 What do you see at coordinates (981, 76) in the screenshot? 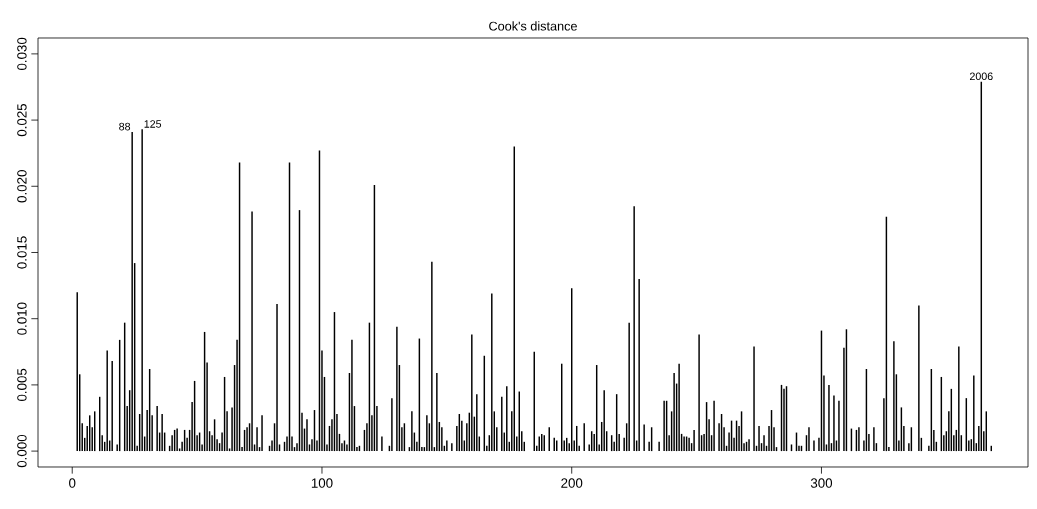
I see `annotation: 2006` at bounding box center [981, 76].